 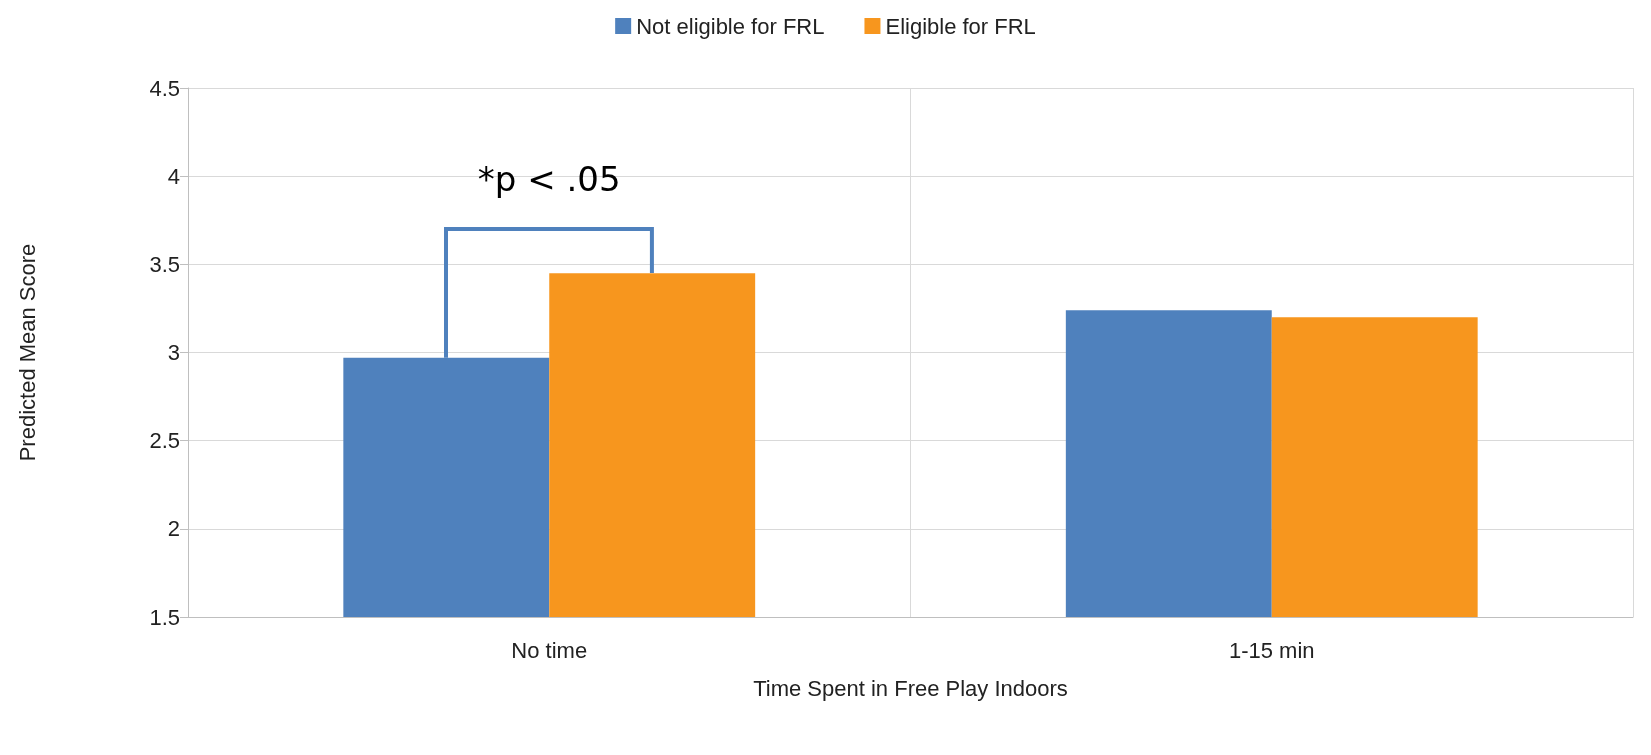 What do you see at coordinates (173, 176) in the screenshot?
I see `y-tick-label: 4` at bounding box center [173, 176].